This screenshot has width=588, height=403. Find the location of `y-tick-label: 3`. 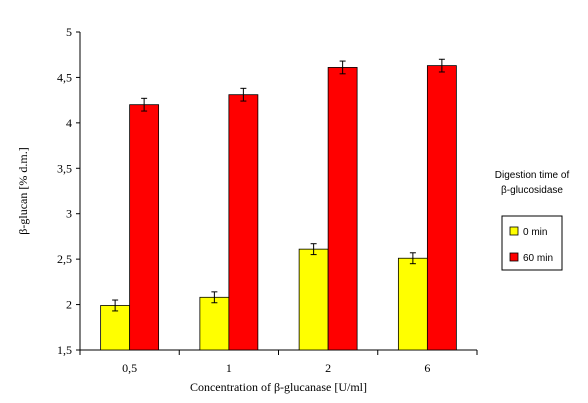

y-tick-label: 3 is located at coordinates (69, 214).